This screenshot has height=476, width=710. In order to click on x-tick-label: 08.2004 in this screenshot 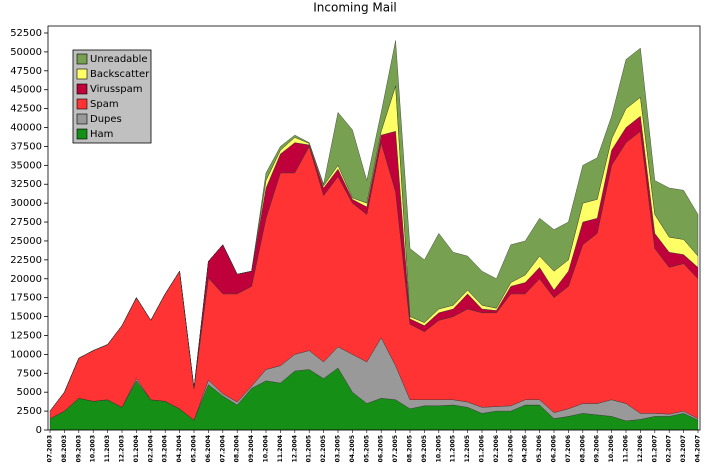, I will do `click(237, 448)`.